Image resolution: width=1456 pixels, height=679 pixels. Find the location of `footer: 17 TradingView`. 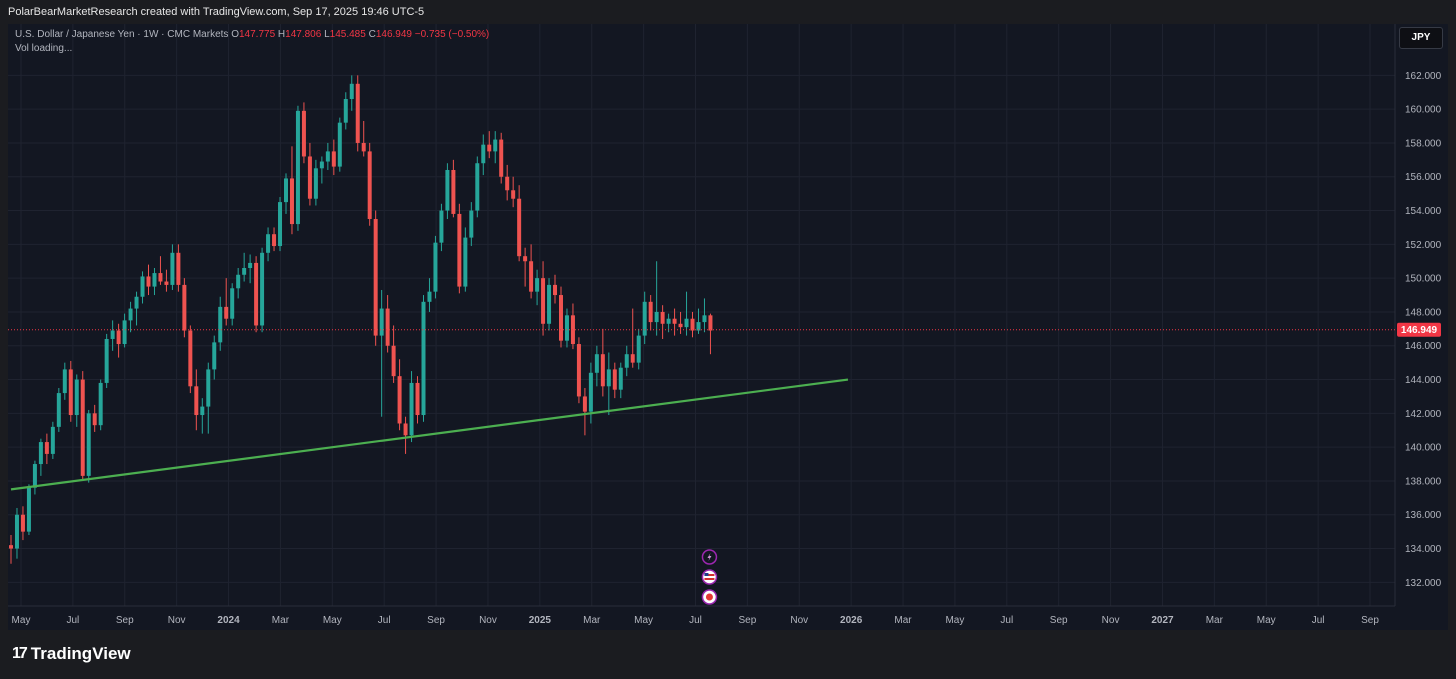

footer: 17 TradingView is located at coordinates (728, 654).